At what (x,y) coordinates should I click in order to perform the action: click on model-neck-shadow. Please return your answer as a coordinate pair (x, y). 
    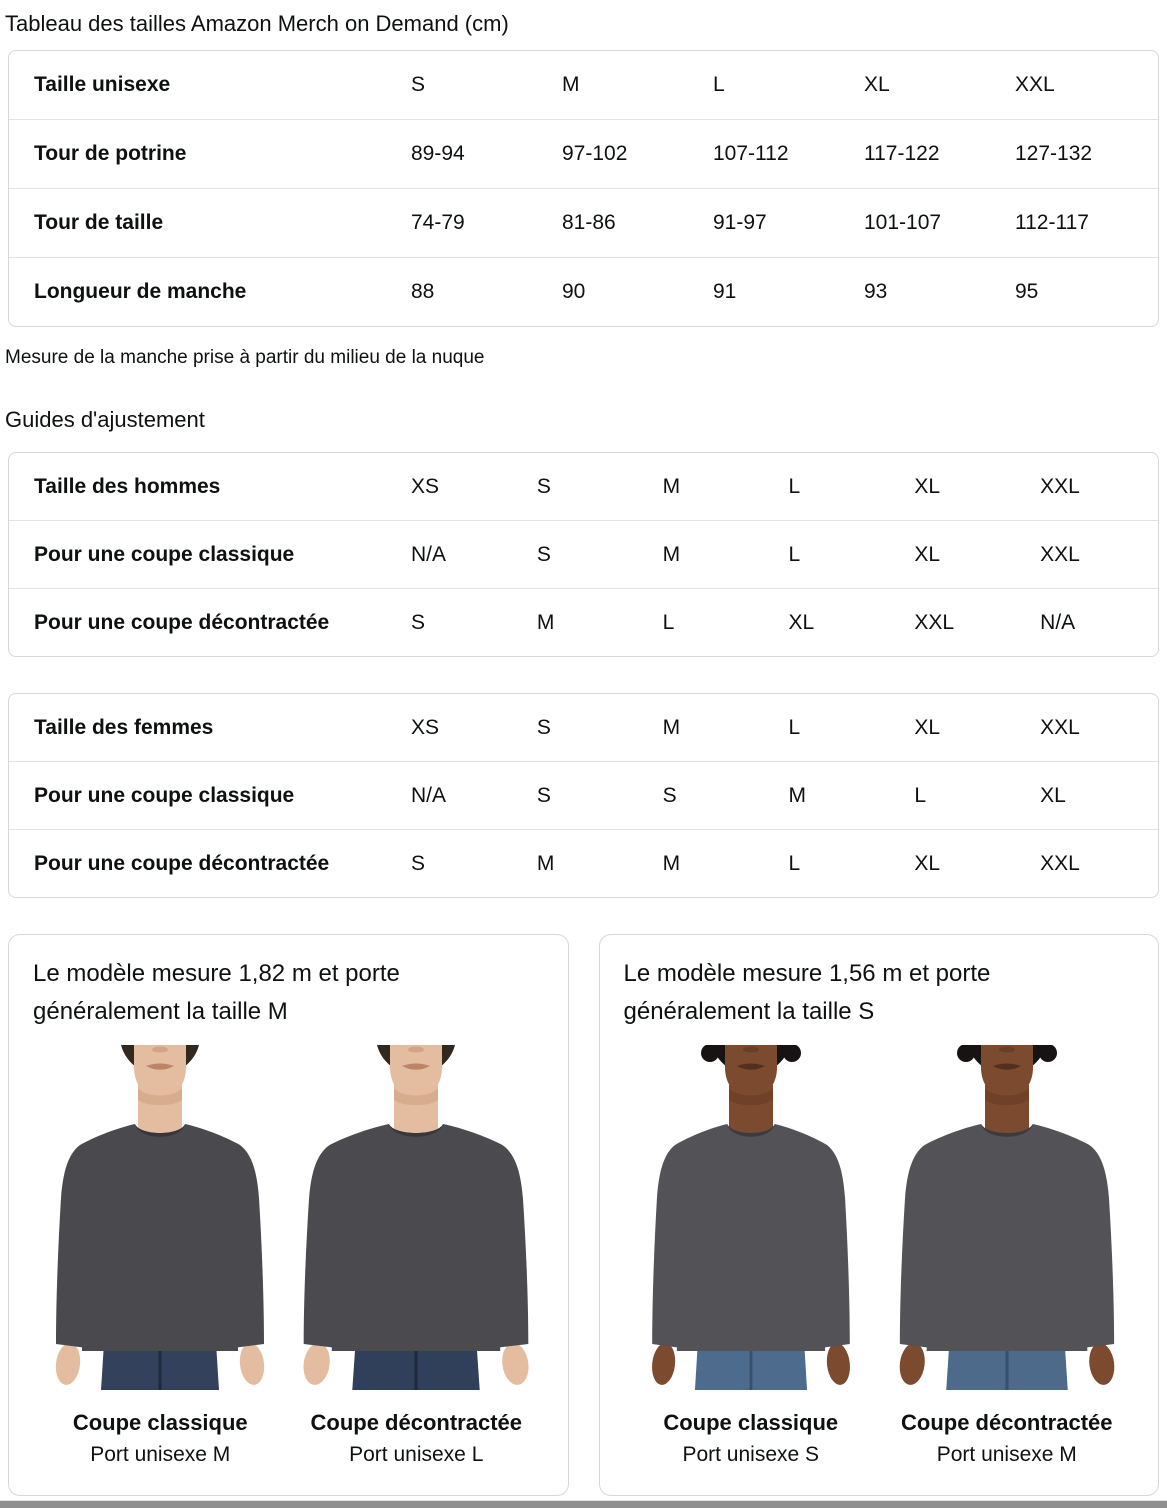
    Looking at the image, I should click on (1006, 1097).